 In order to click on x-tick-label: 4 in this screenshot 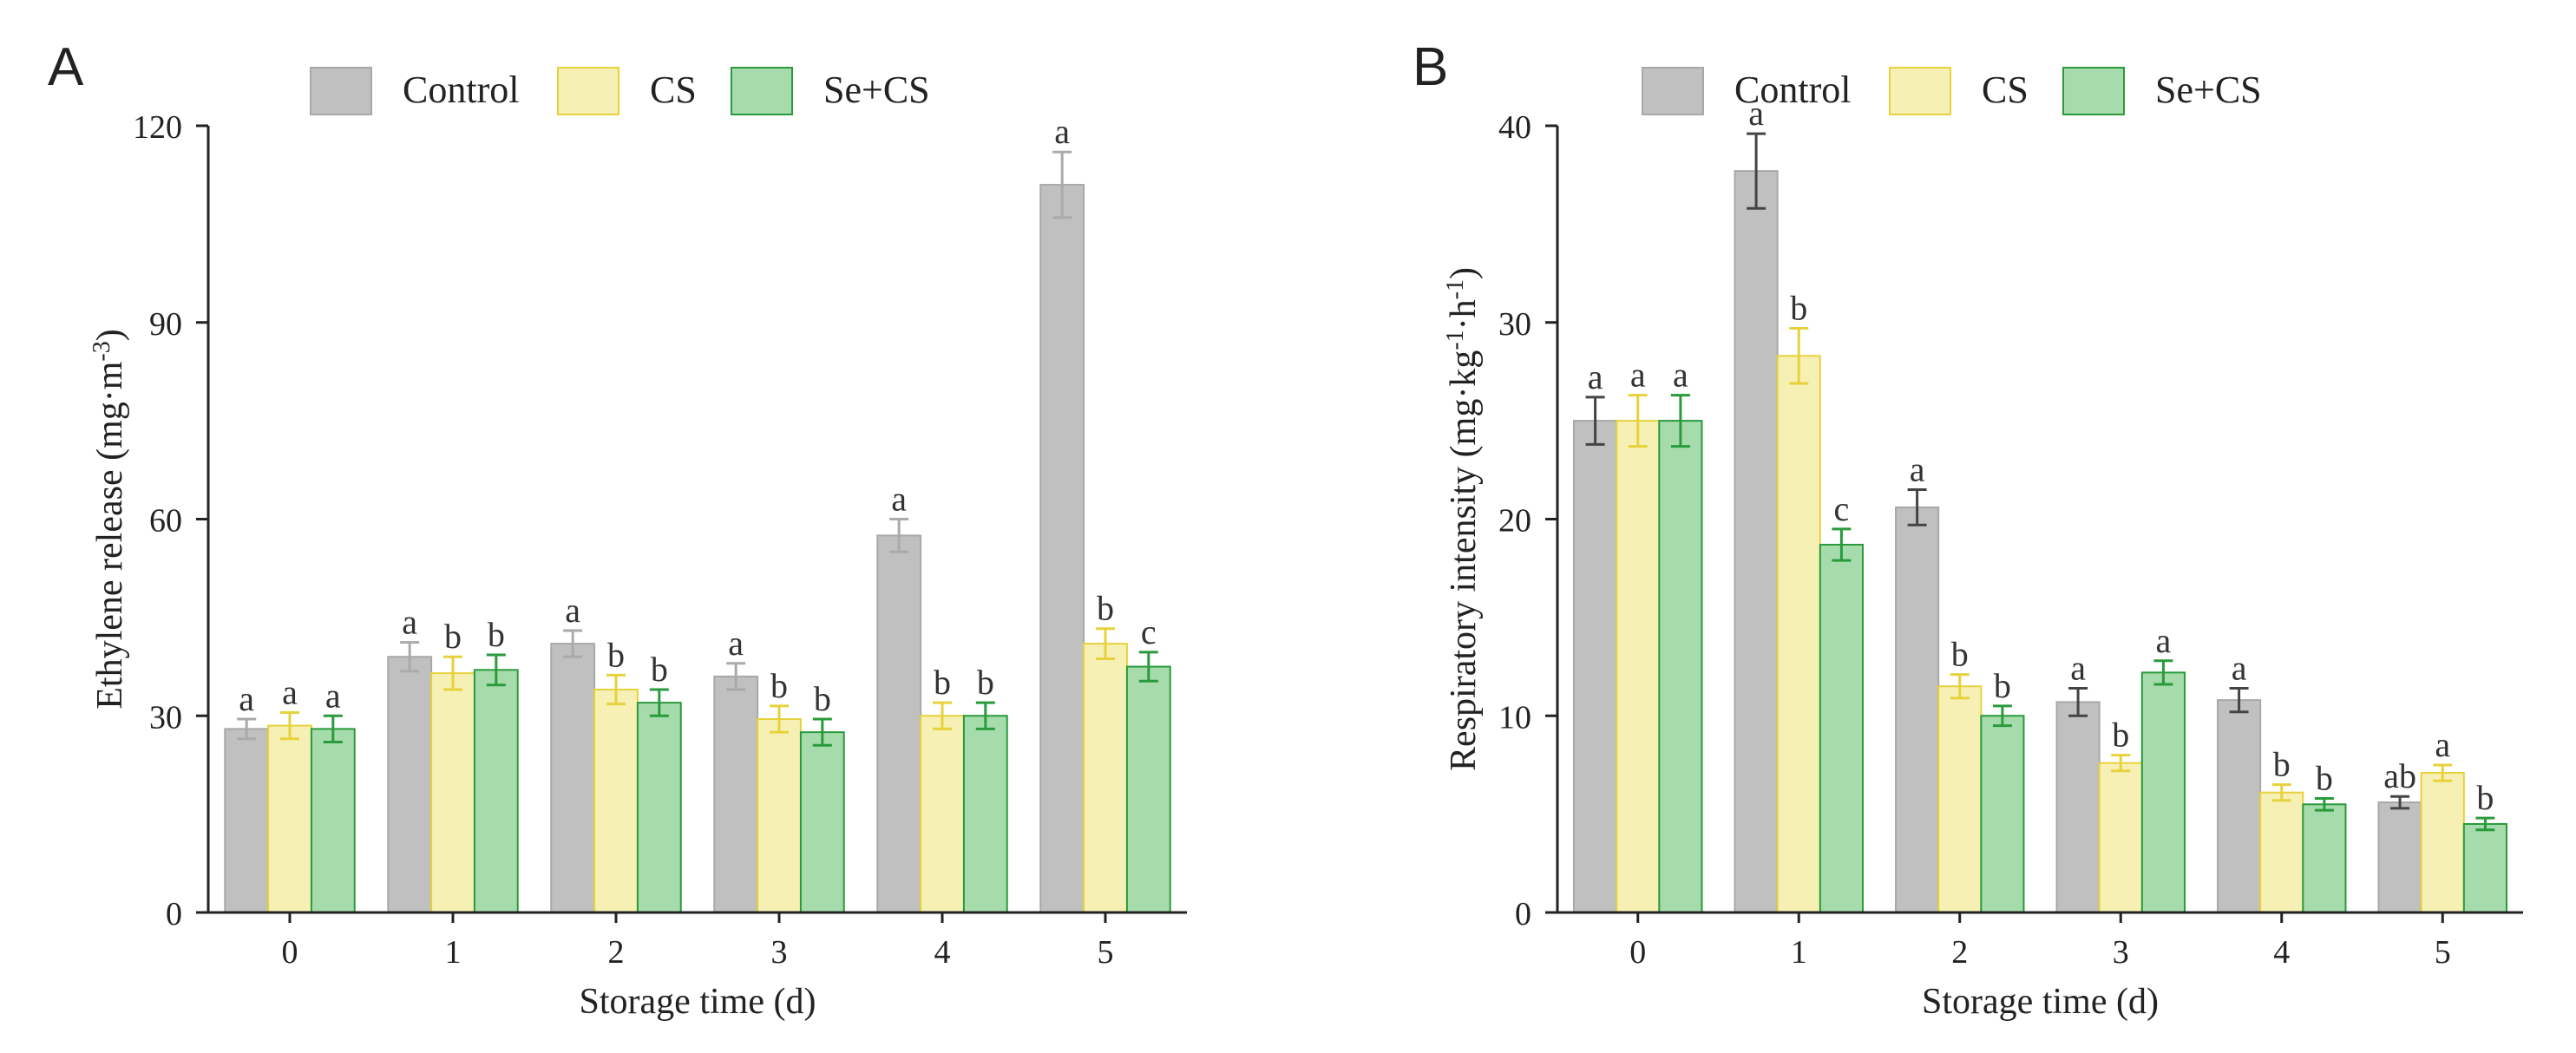, I will do `click(2281, 953)`.